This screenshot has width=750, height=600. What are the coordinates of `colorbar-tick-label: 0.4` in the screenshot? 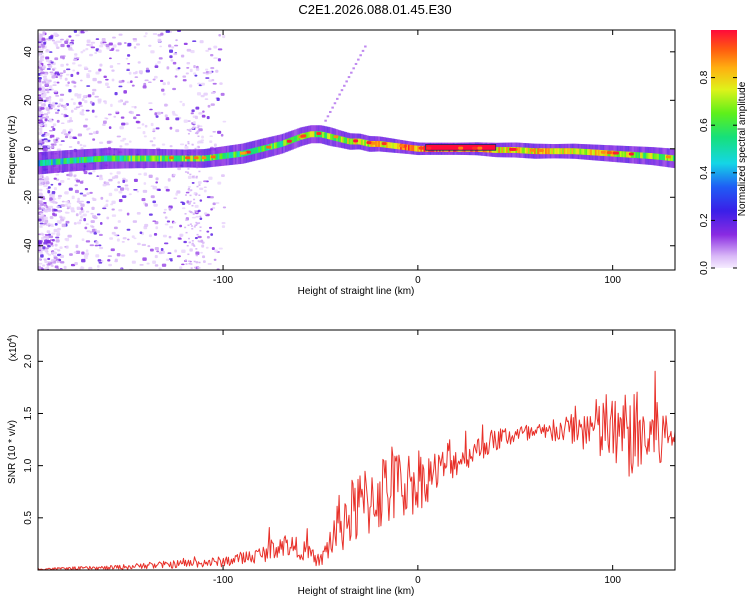 It's located at (704, 172).